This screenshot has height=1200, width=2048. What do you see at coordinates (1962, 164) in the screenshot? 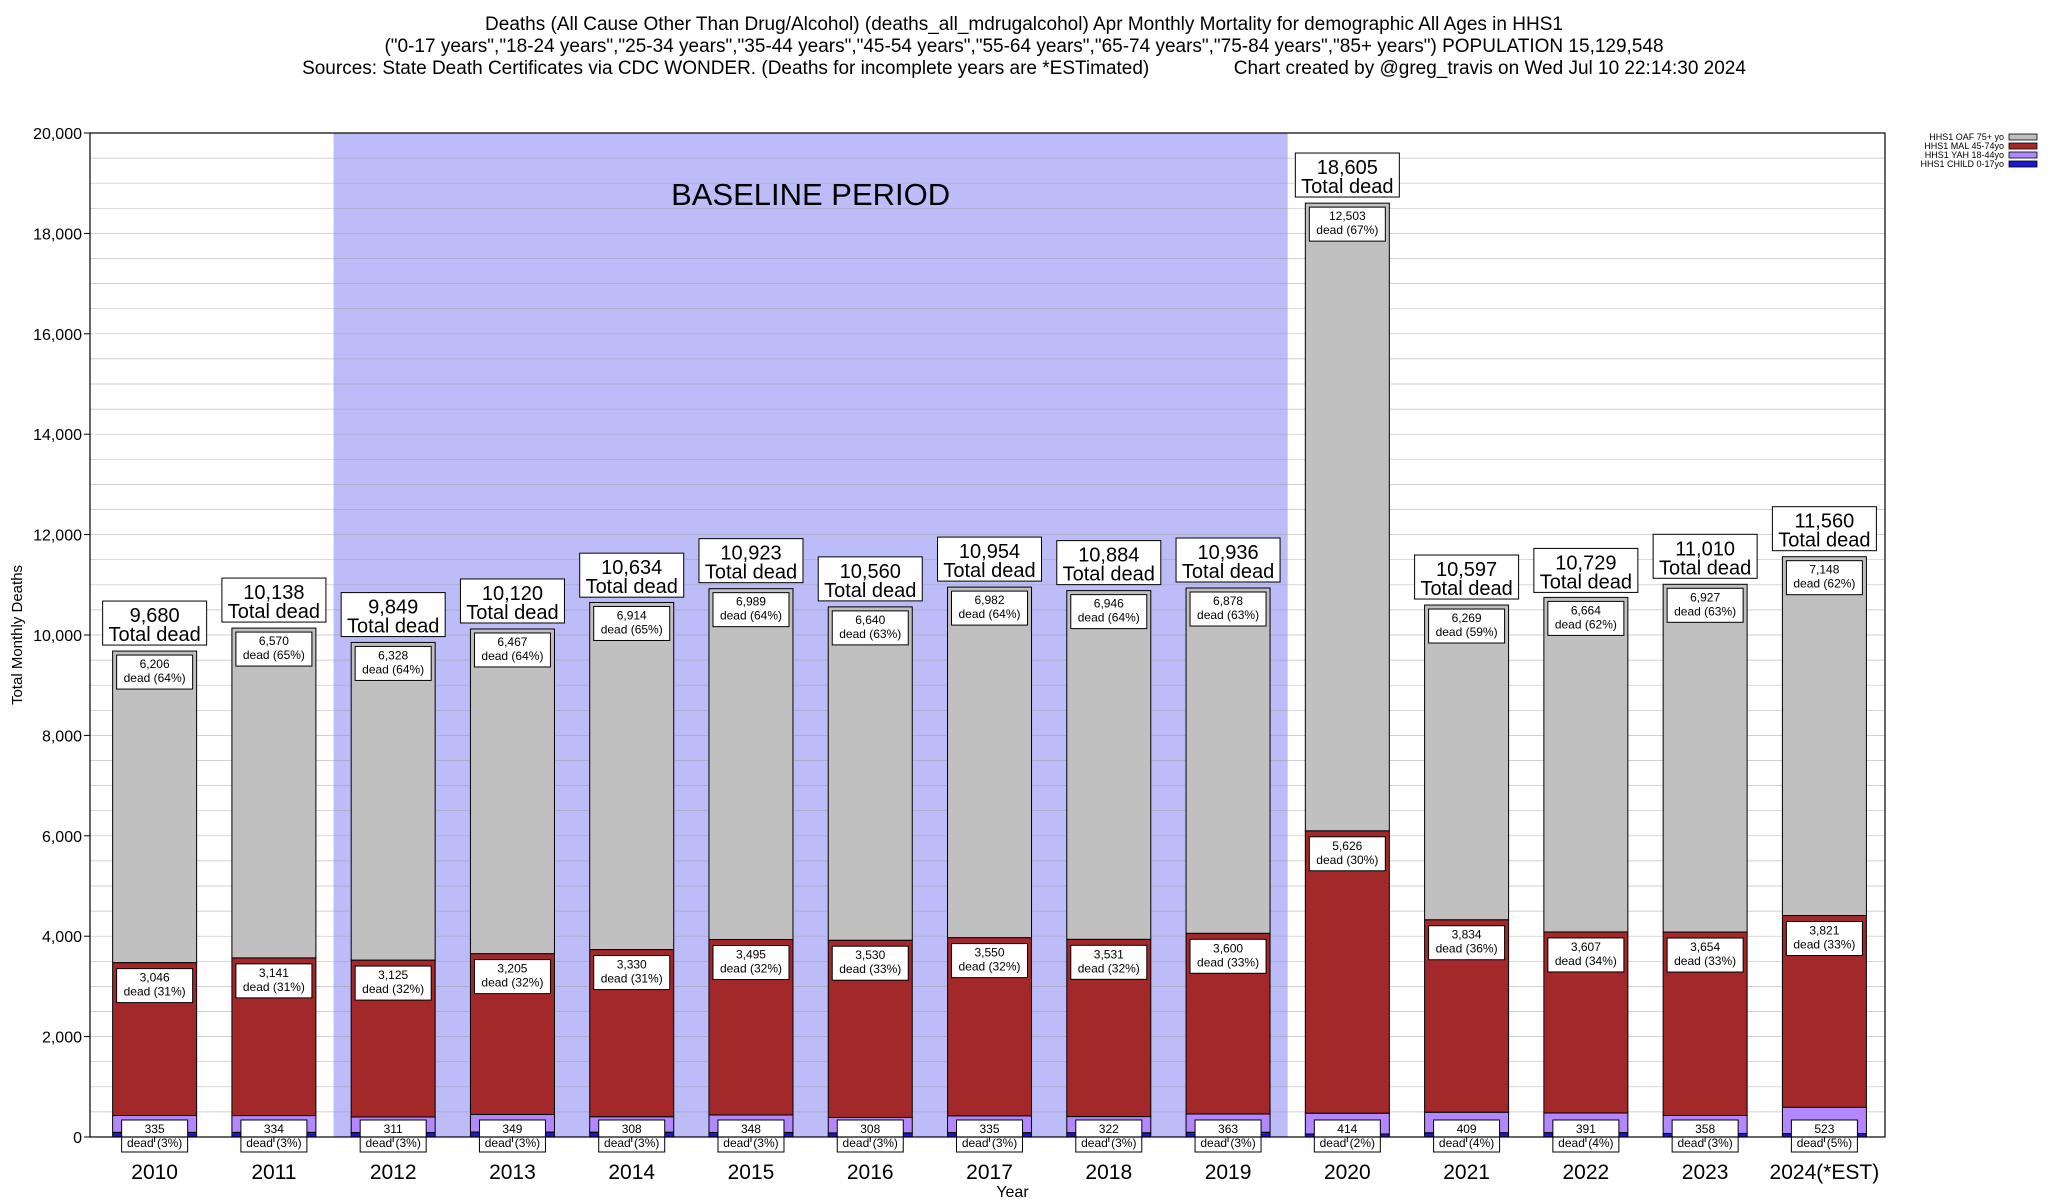
I see `legend-label: HHS1 CHILD 0-17yo` at bounding box center [1962, 164].